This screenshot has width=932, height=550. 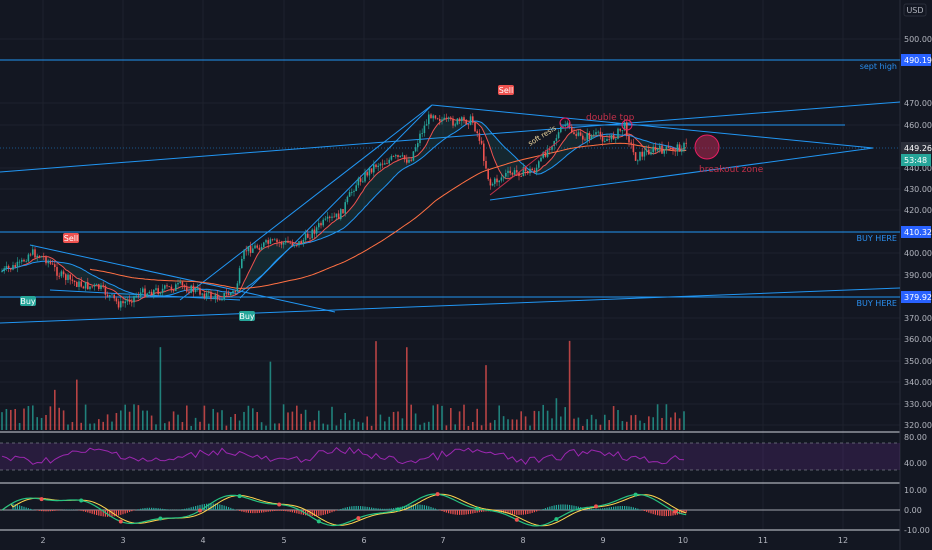 I want to click on macd-tick-label: -10.00, so click(x=917, y=530).